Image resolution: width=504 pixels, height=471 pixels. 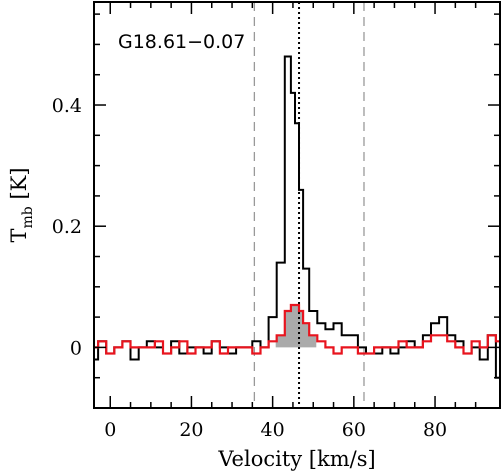 What do you see at coordinates (294, 326) in the screenshot?
I see `integrated-region-shade` at bounding box center [294, 326].